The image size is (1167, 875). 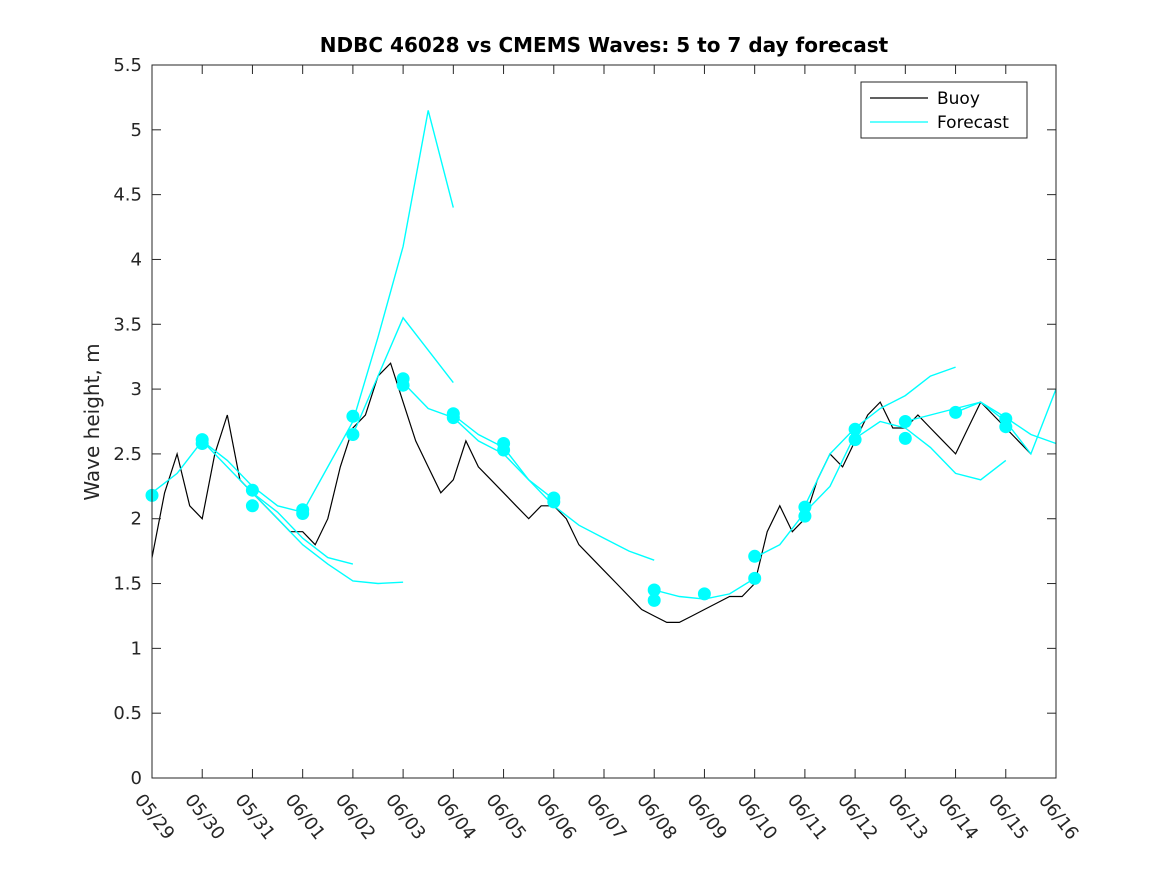 What do you see at coordinates (1008, 817) in the screenshot?
I see `x-tick-label: 06/15` at bounding box center [1008, 817].